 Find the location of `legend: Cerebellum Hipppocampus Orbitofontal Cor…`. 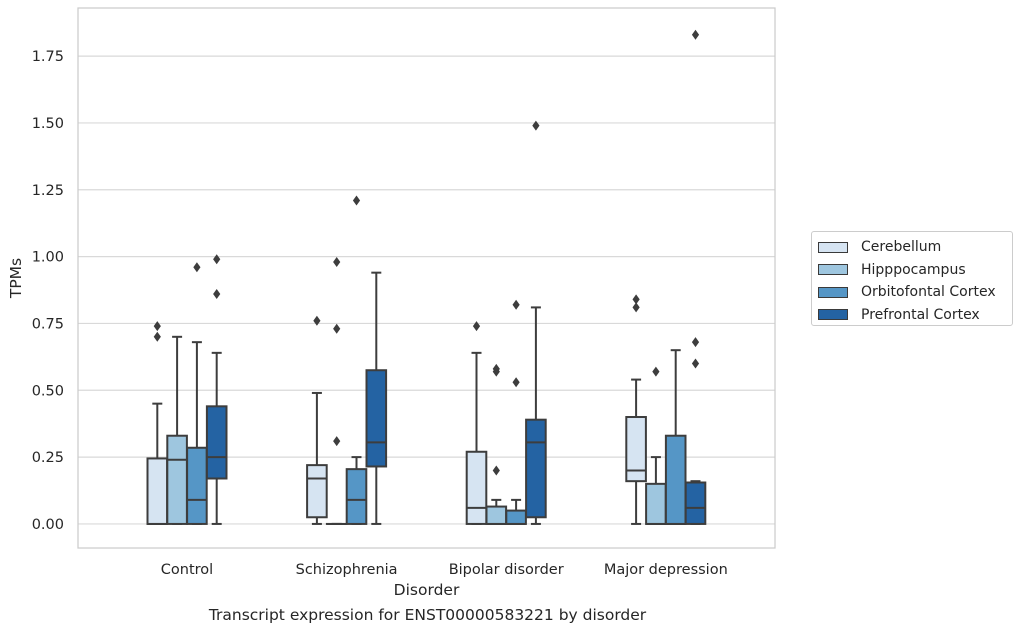

legend: Cerebellum Hipppocampus Orbitofontal Cor… is located at coordinates (912, 278).